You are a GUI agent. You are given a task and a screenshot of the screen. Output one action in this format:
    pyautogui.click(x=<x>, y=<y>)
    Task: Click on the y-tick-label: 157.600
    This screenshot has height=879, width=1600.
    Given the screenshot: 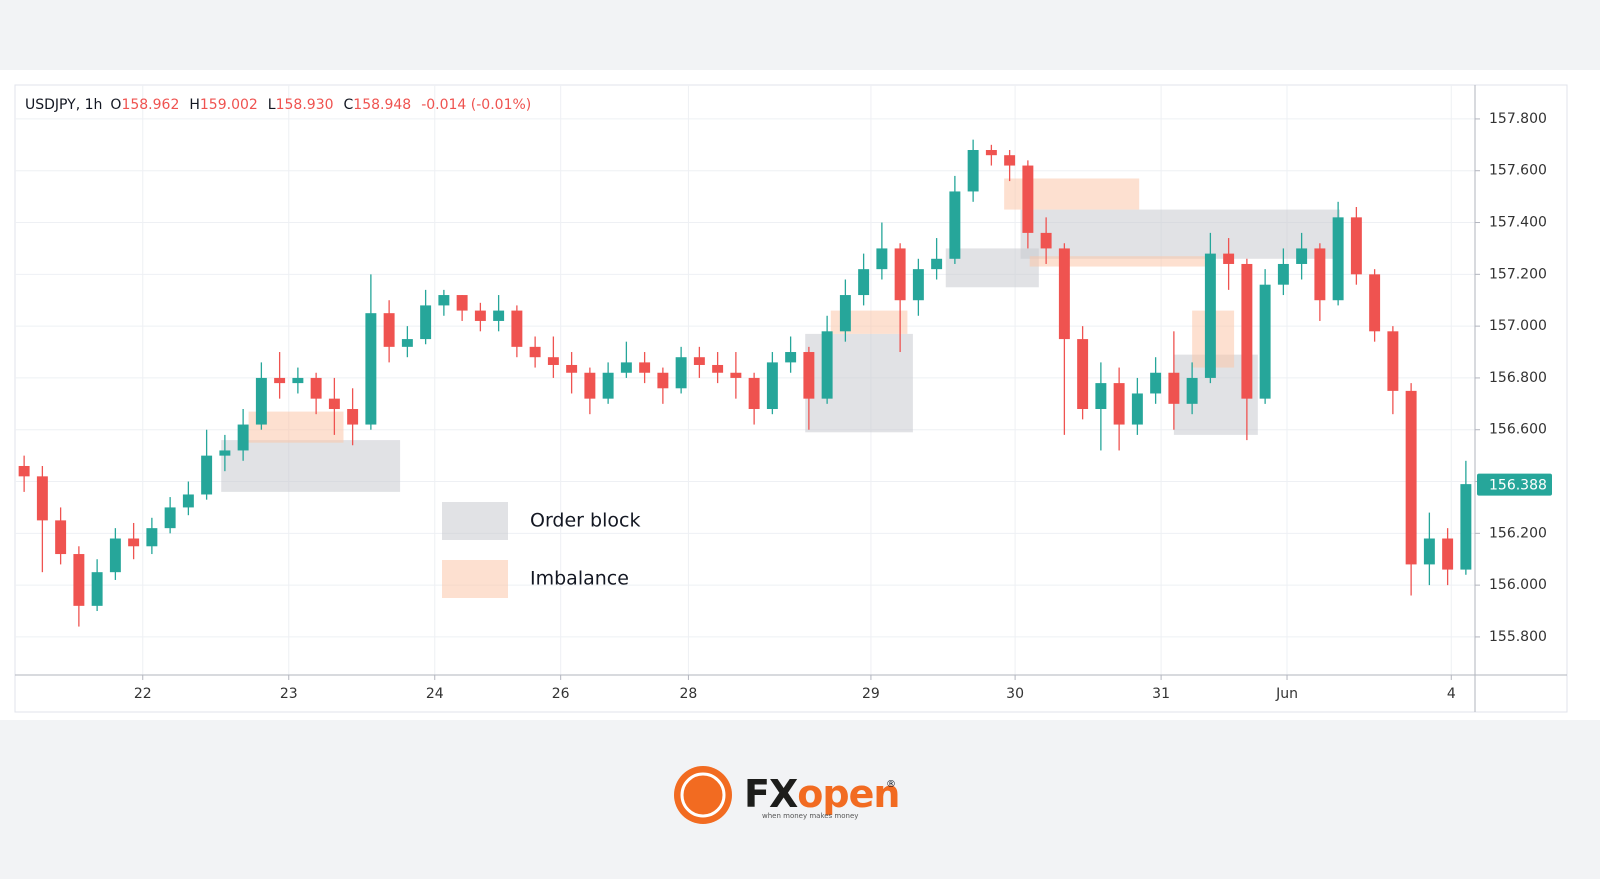 What is the action you would take?
    pyautogui.click(x=1518, y=171)
    